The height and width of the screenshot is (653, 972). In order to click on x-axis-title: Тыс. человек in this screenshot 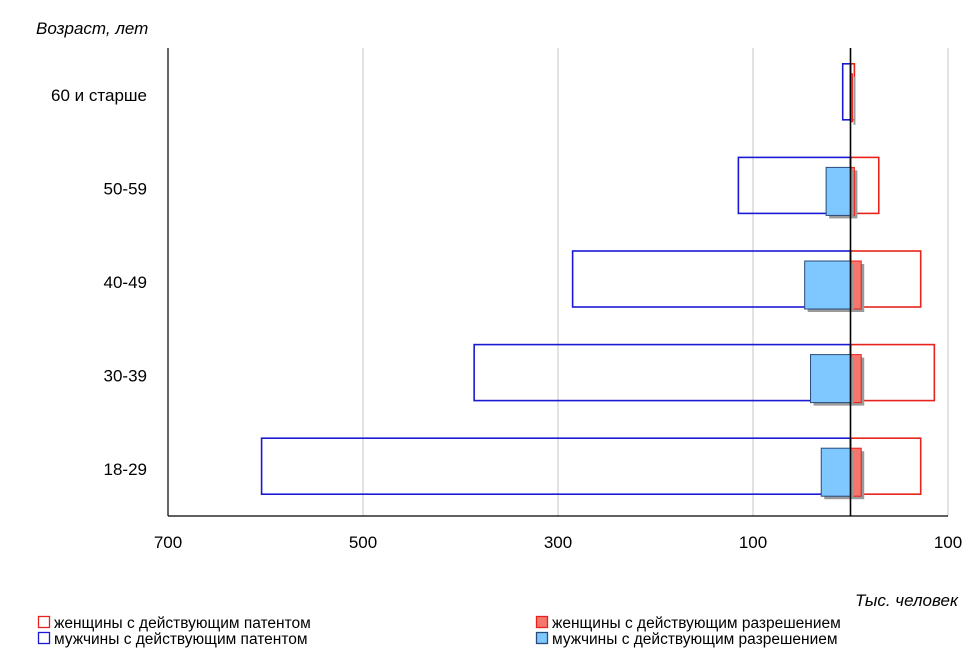, I will do `click(907, 600)`.